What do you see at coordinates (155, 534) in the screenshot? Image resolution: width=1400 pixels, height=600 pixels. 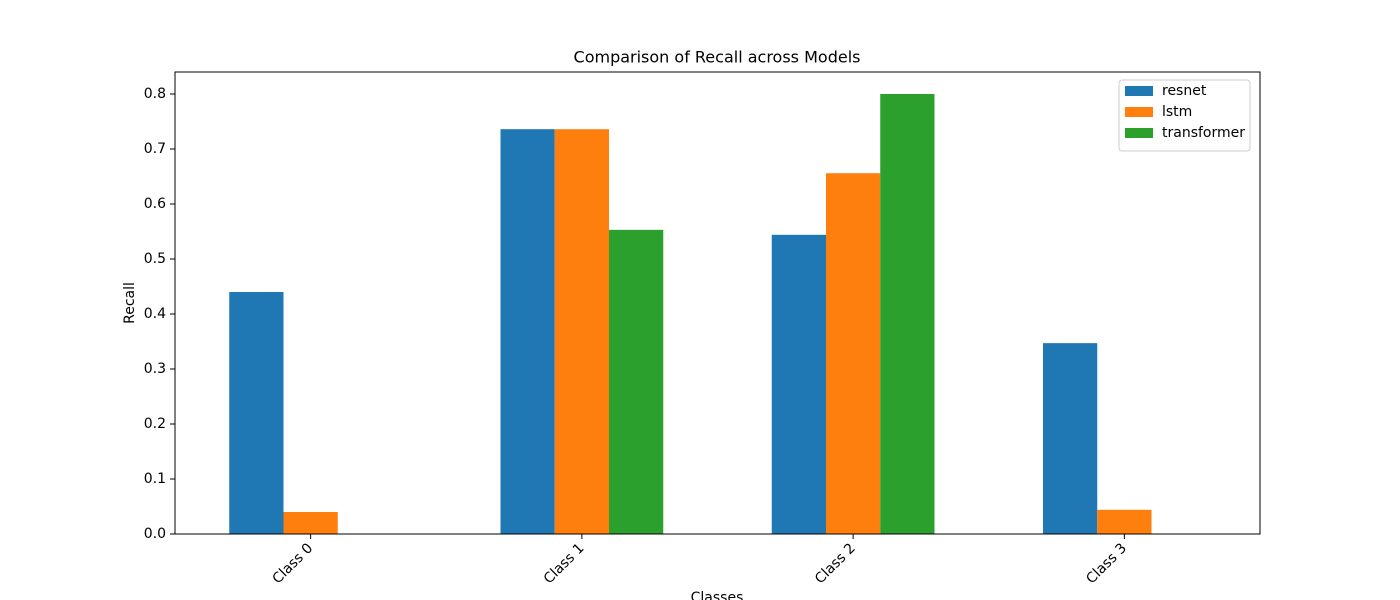 I see `y-tick-label: 0.0` at bounding box center [155, 534].